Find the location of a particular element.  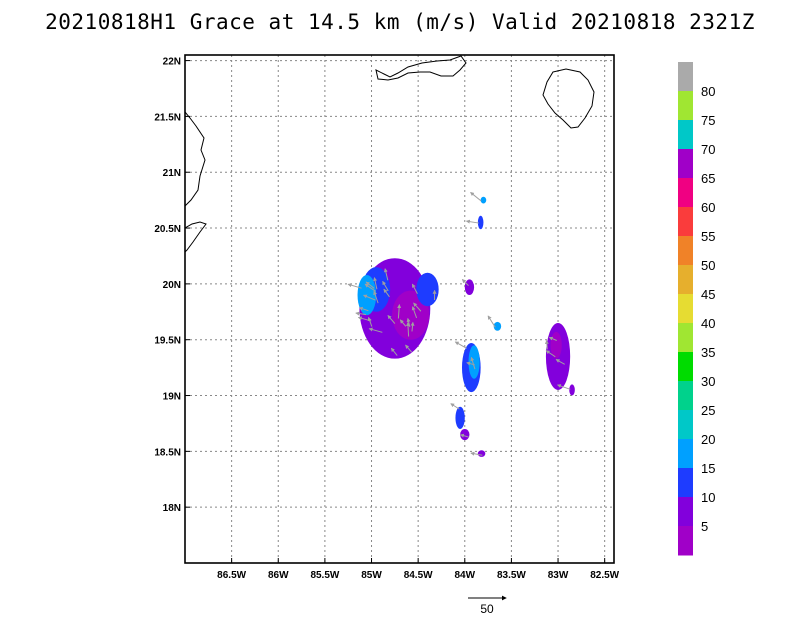

x-tick-label: 83W is located at coordinates (558, 575).